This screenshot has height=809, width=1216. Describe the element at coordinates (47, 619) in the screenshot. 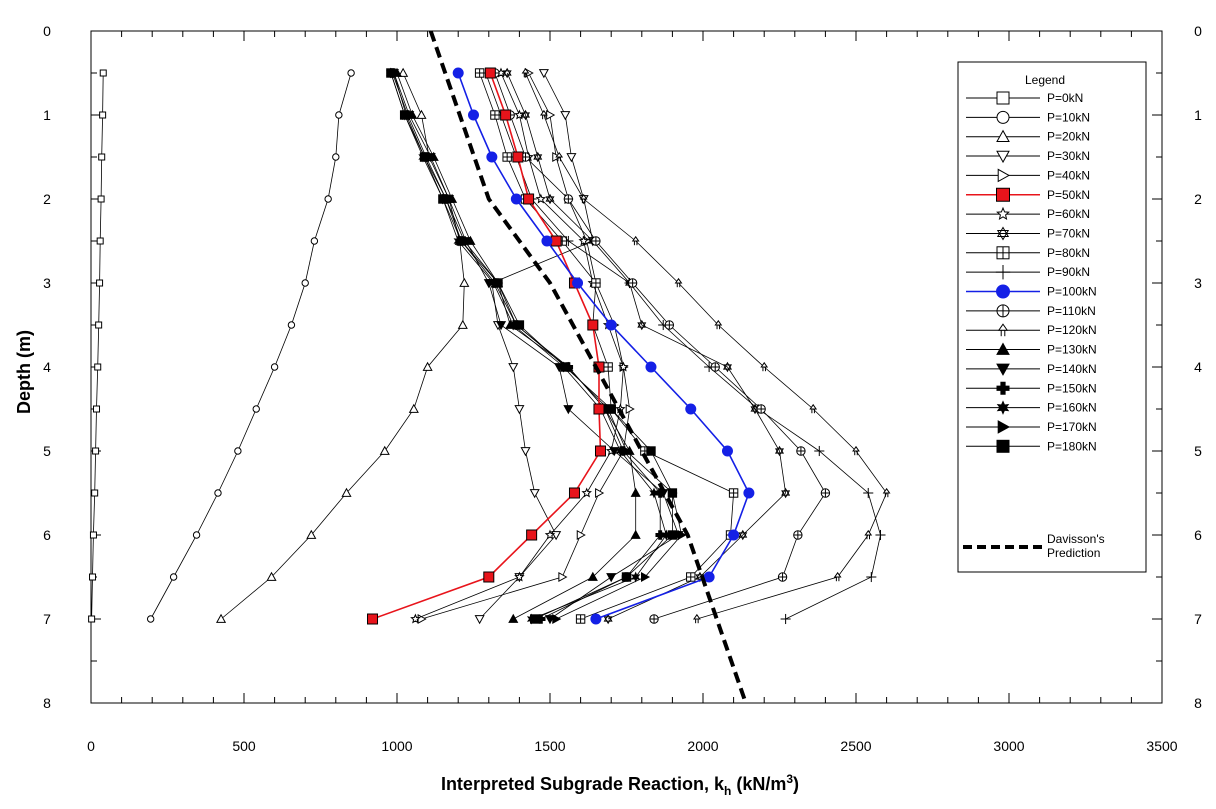

I see `y-tick-label-left: 7` at that location.